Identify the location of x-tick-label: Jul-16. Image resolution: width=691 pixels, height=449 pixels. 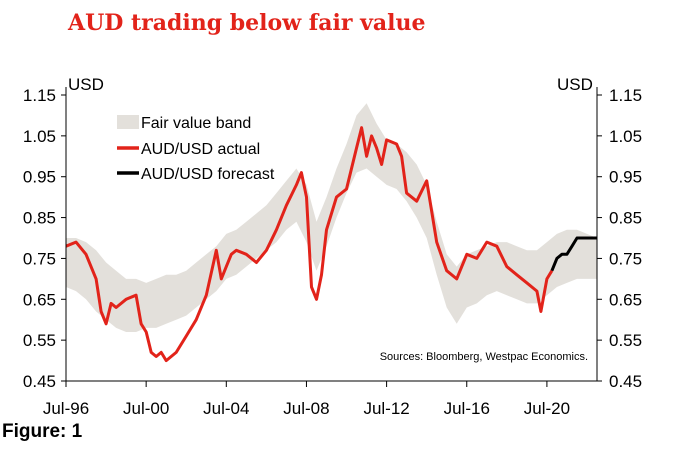
(467, 408).